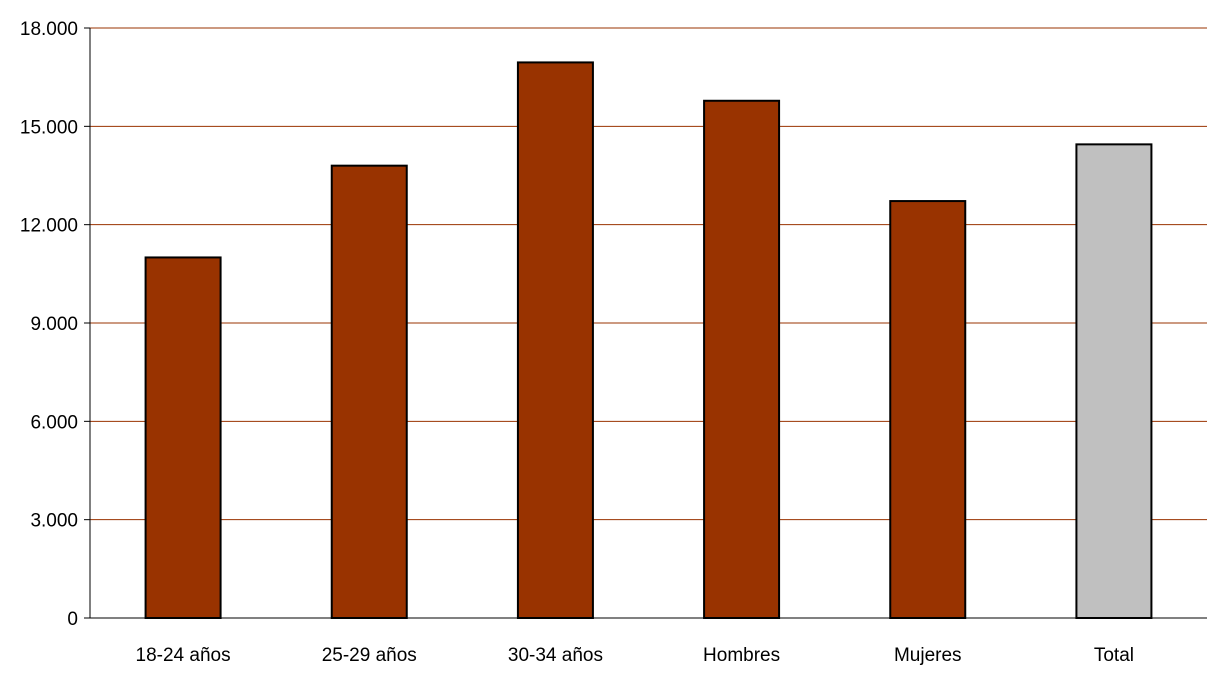 The width and height of the screenshot is (1207, 673). I want to click on x-category-label: Mujeres, so click(928, 655).